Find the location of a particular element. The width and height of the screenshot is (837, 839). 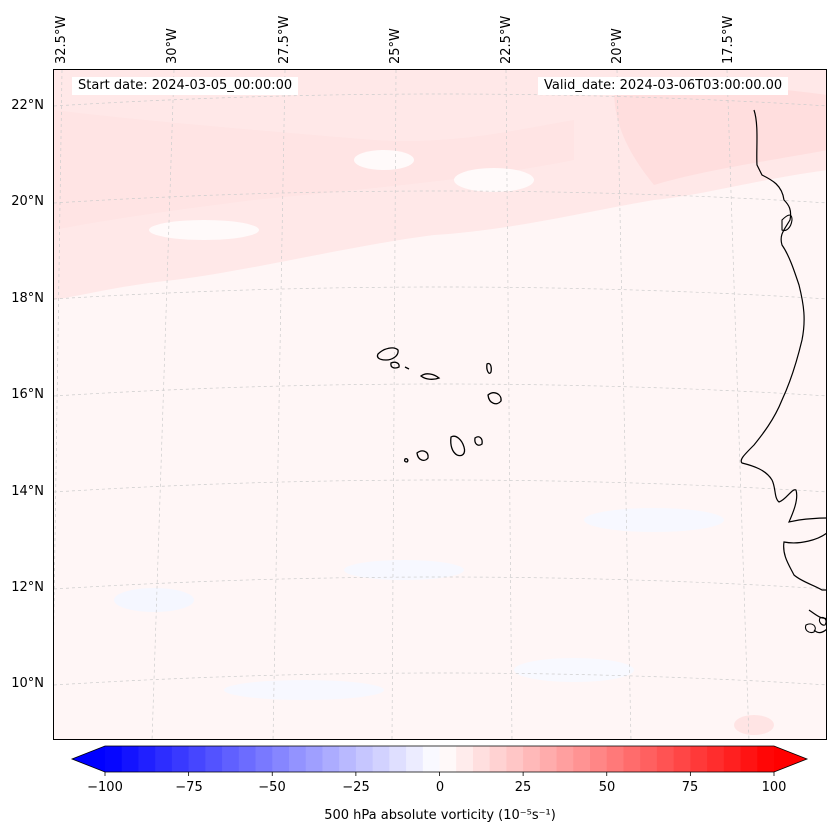

colorbar is located at coordinates (439, 760).